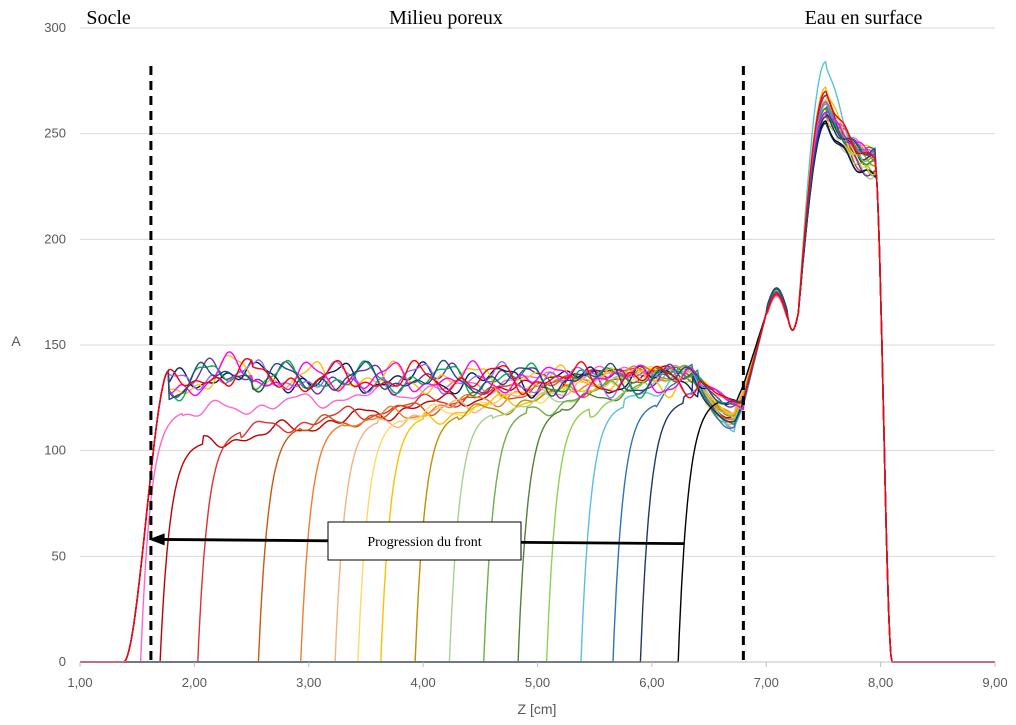 This screenshot has height=725, width=1016. What do you see at coordinates (79, 682) in the screenshot?
I see `x-tick-label: 1,00` at bounding box center [79, 682].